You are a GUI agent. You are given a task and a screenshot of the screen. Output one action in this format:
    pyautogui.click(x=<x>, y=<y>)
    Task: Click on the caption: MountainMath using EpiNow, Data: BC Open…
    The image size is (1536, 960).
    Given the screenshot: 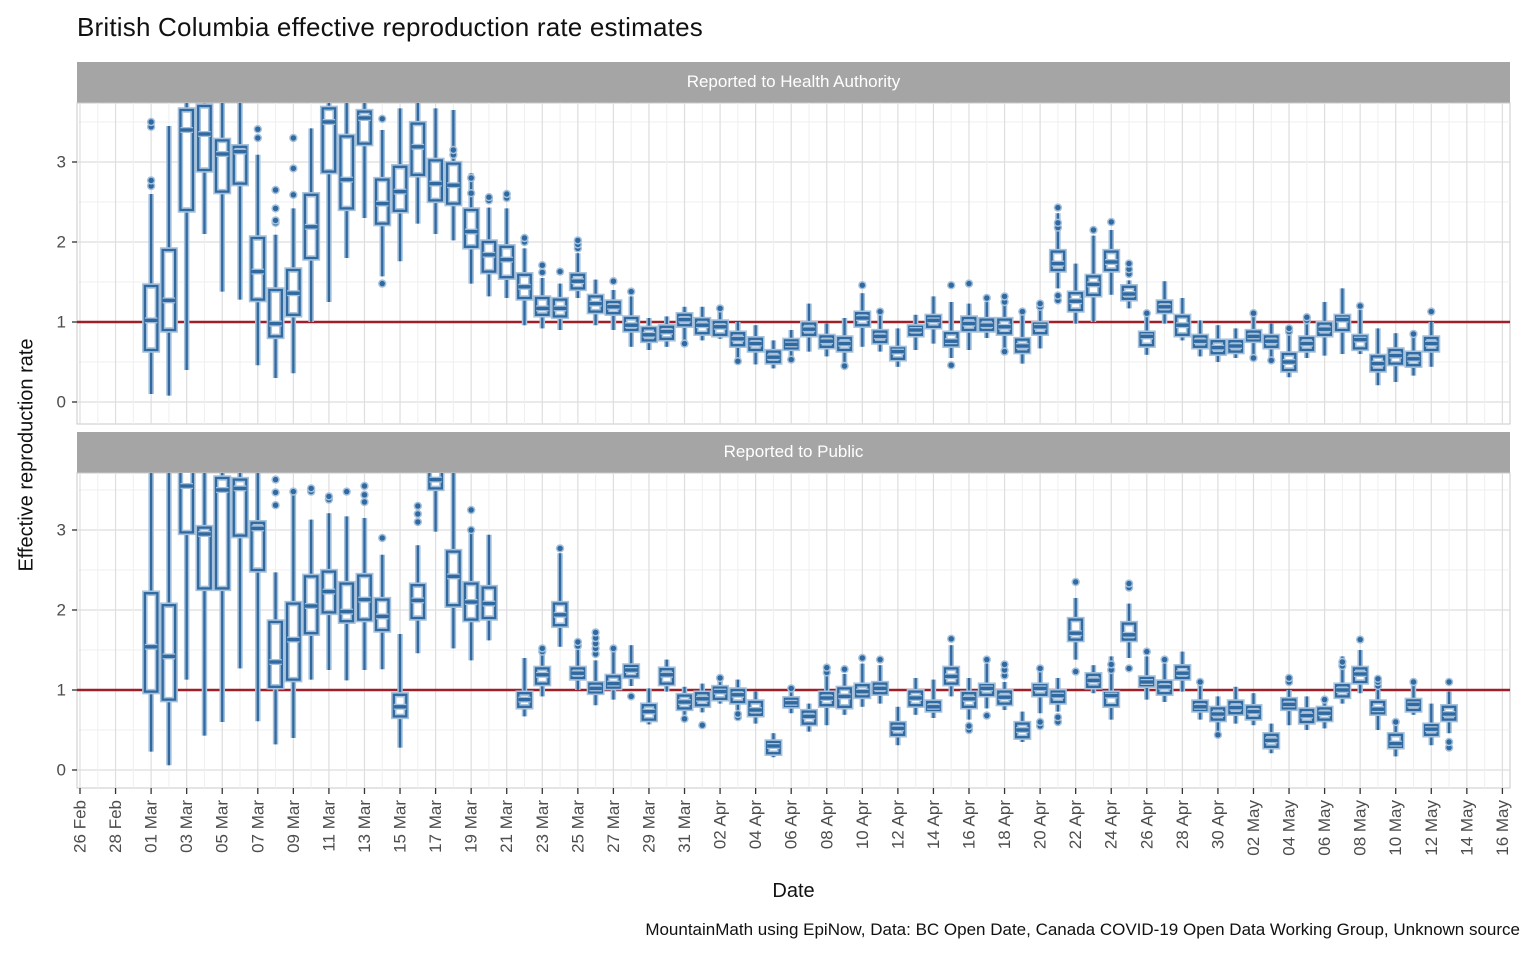 What is the action you would take?
    pyautogui.click(x=1082, y=929)
    